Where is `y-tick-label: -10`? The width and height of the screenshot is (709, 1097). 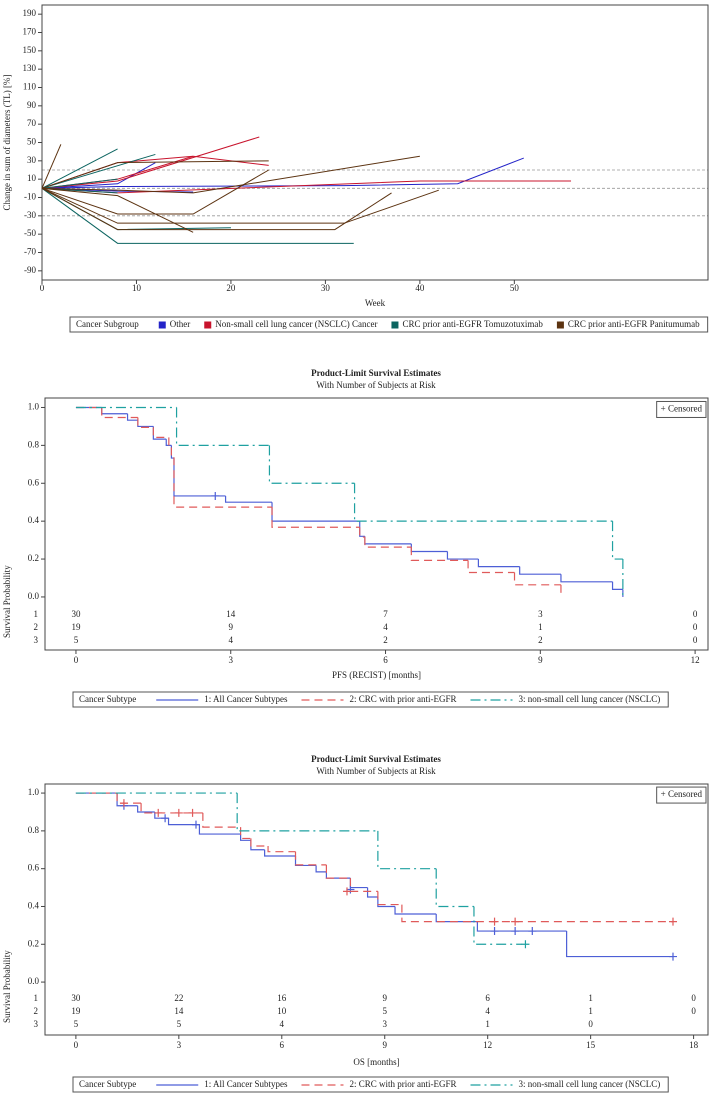
y-tick-label: -10 is located at coordinates (30, 197).